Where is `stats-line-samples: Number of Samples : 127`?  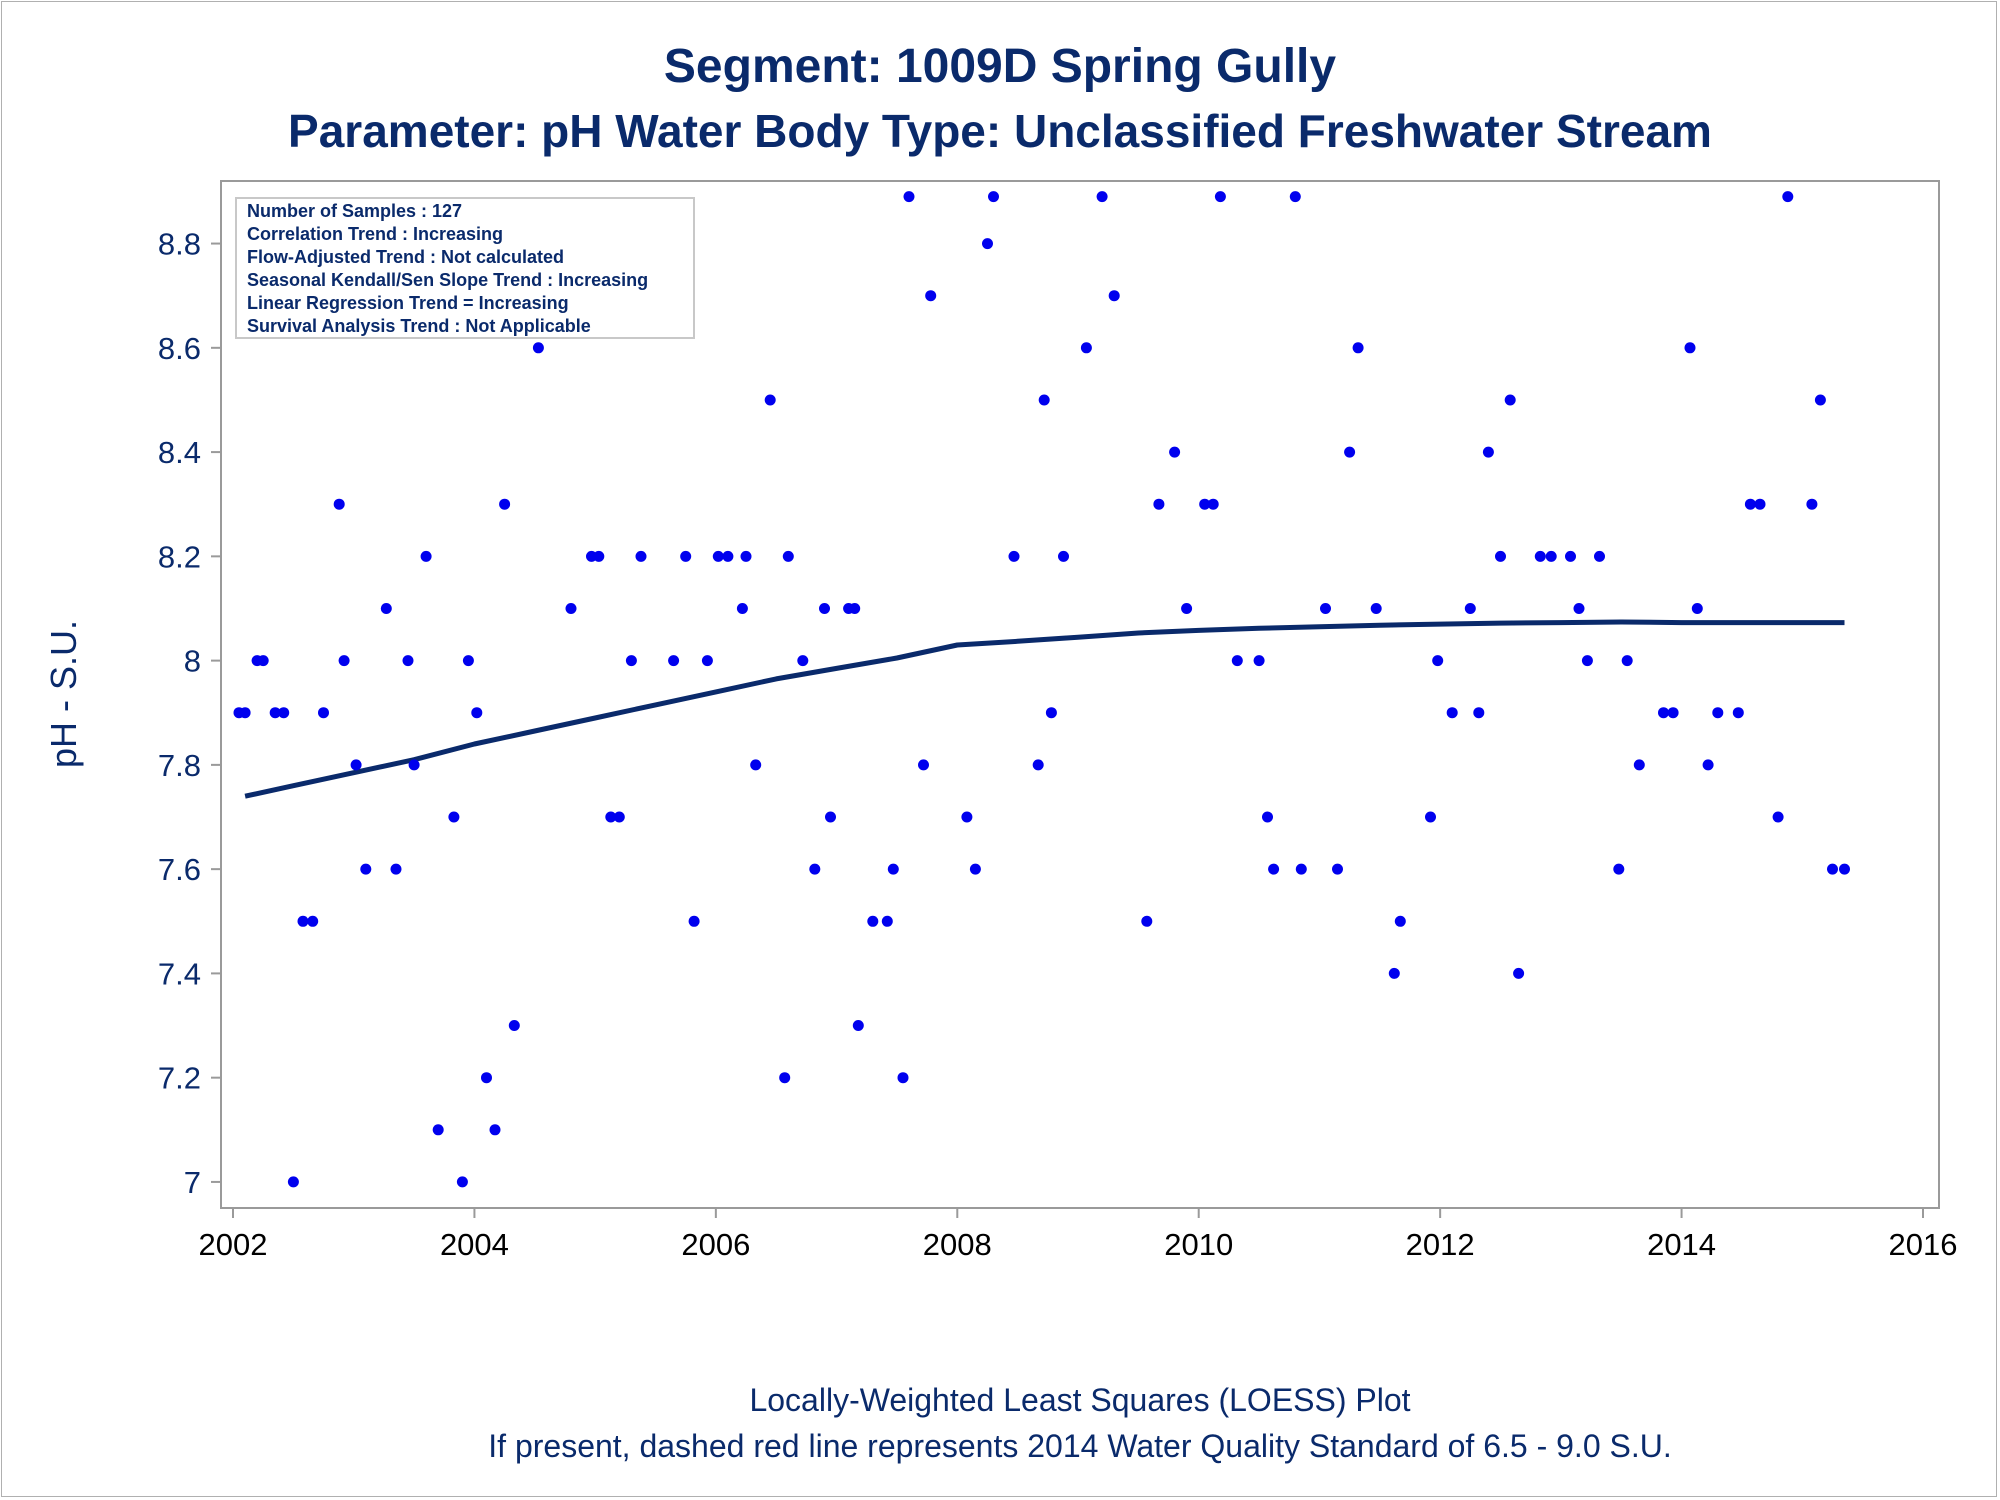 stats-line-samples: Number of Samples : 127 is located at coordinates (354, 211).